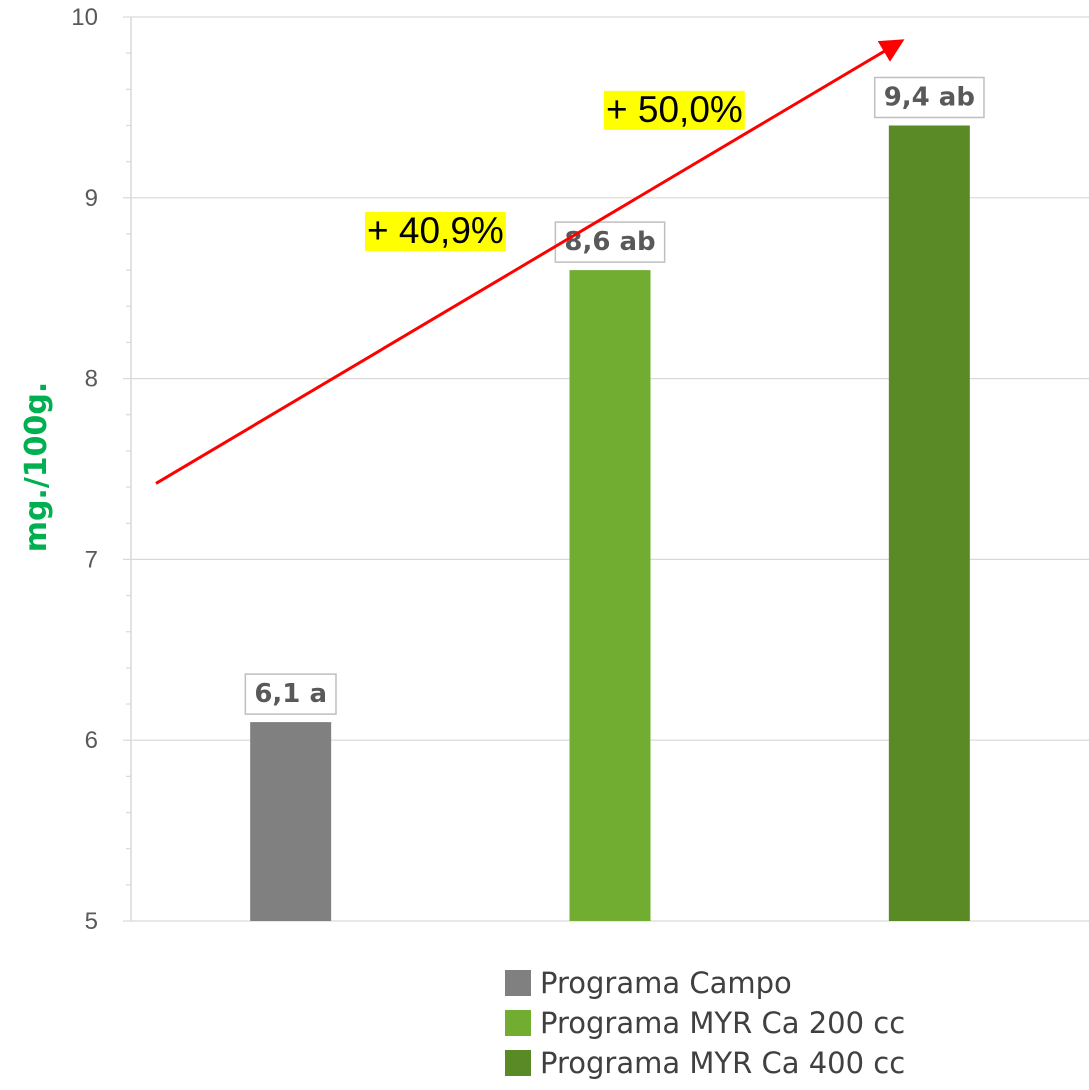 The image size is (1089, 1090). I want to click on legend-label: Programa MYR Ca 400 cc, so click(722, 1063).